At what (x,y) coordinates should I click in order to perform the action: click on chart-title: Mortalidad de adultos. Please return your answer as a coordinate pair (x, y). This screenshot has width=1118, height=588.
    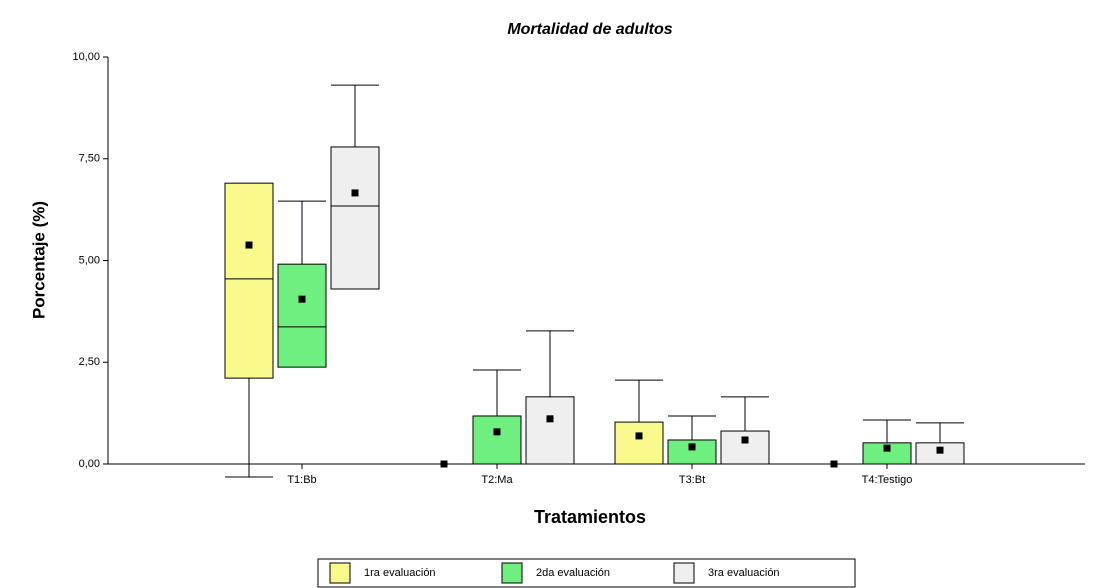
    Looking at the image, I should click on (589, 29).